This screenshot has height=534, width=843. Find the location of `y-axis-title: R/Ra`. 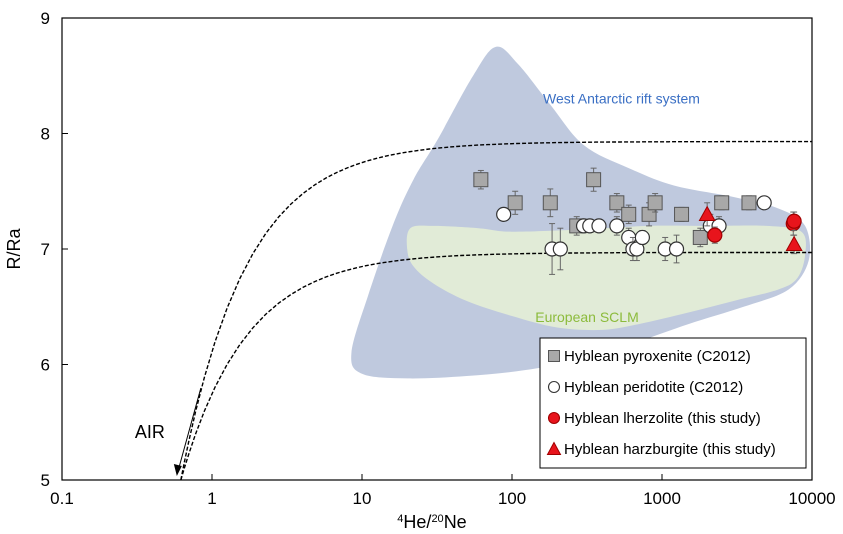

y-axis-title: R/Ra is located at coordinates (14, 249).